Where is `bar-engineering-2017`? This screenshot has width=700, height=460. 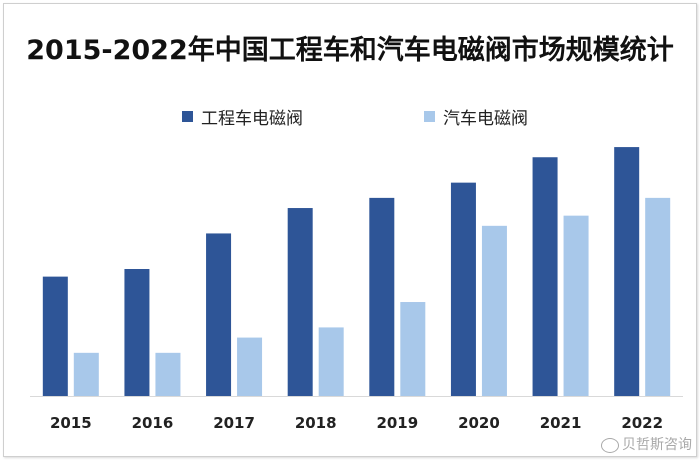 bar-engineering-2017 is located at coordinates (219, 314).